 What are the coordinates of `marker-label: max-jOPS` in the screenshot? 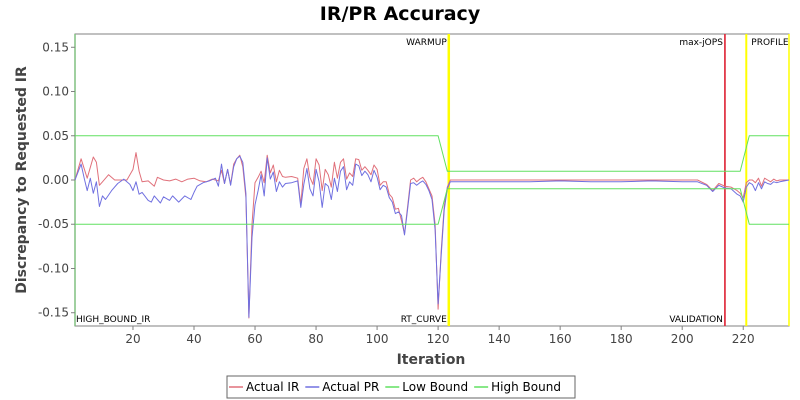 It's located at (701, 43).